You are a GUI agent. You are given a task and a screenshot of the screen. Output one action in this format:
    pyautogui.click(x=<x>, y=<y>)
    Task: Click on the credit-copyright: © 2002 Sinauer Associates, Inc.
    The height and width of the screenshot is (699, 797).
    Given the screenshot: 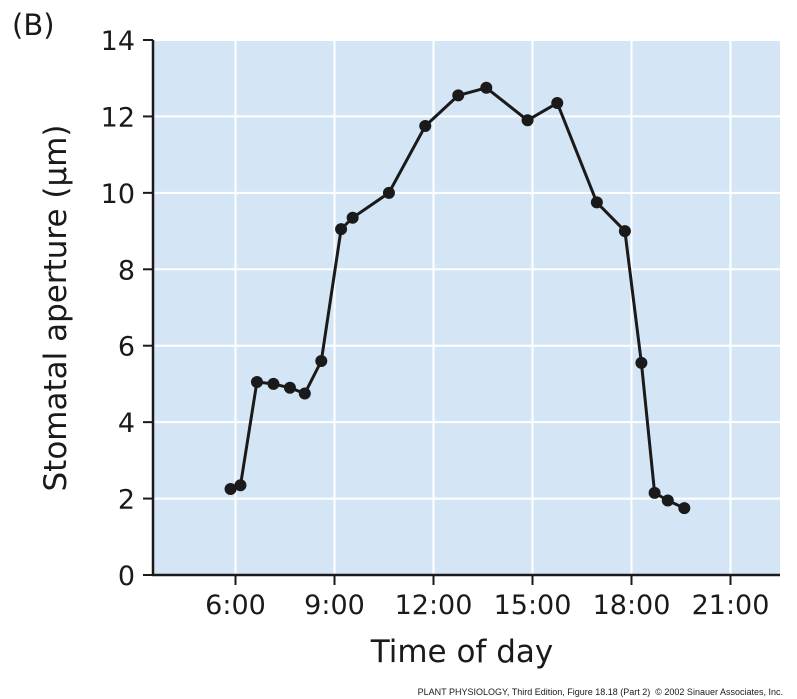 What is the action you would take?
    pyautogui.click(x=719, y=692)
    